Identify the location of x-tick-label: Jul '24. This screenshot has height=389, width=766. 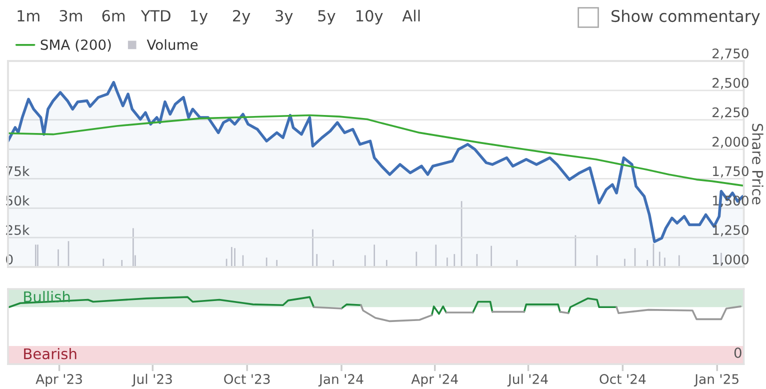
(527, 380).